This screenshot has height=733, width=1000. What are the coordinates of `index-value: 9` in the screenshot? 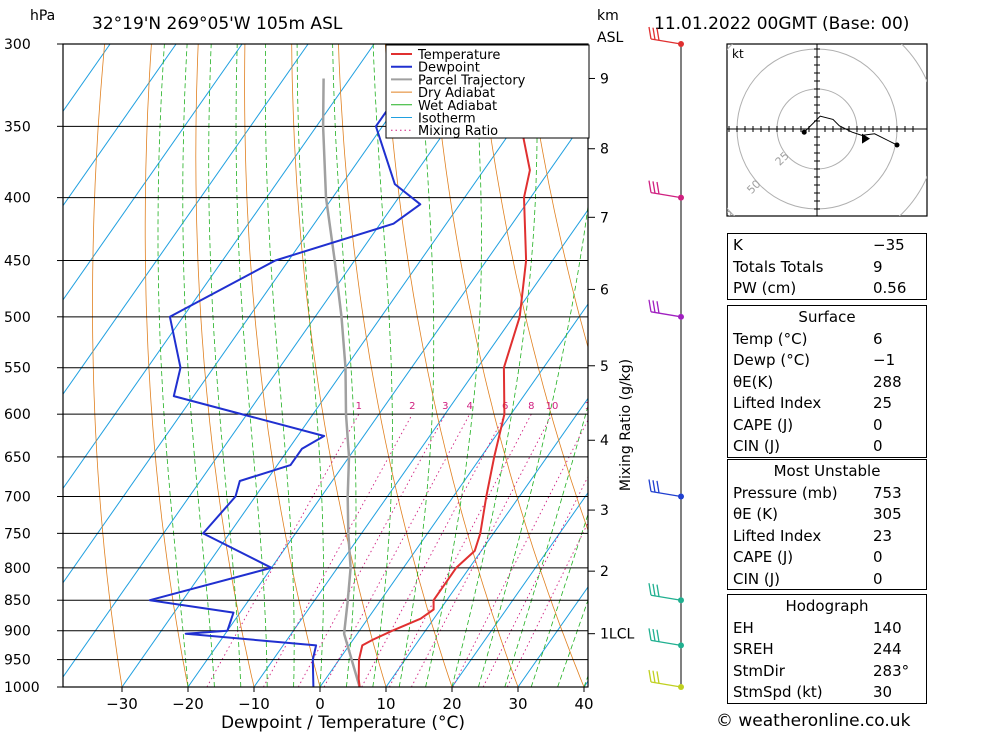 It's located at (878, 266).